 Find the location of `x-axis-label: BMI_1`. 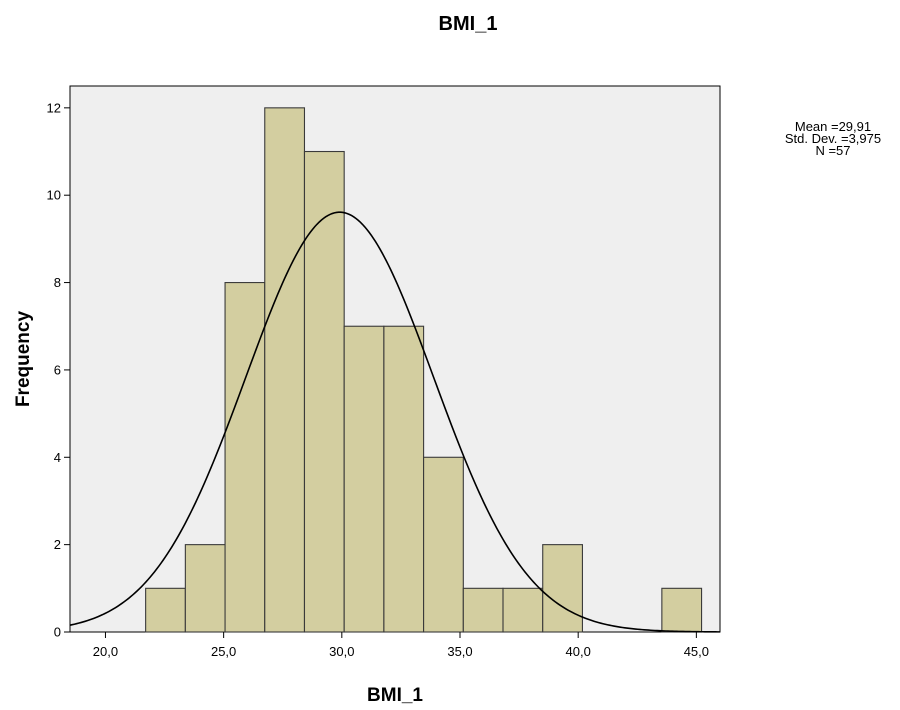

x-axis-label: BMI_1 is located at coordinates (395, 695).